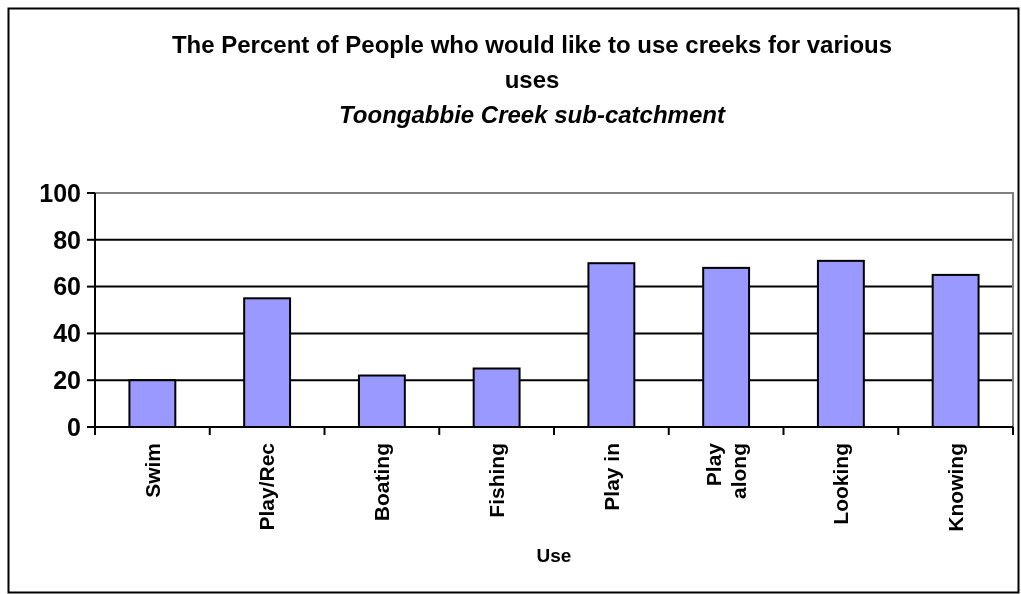  Describe the element at coordinates (725, 470) in the screenshot. I see `x-tick-label: Play along` at that location.